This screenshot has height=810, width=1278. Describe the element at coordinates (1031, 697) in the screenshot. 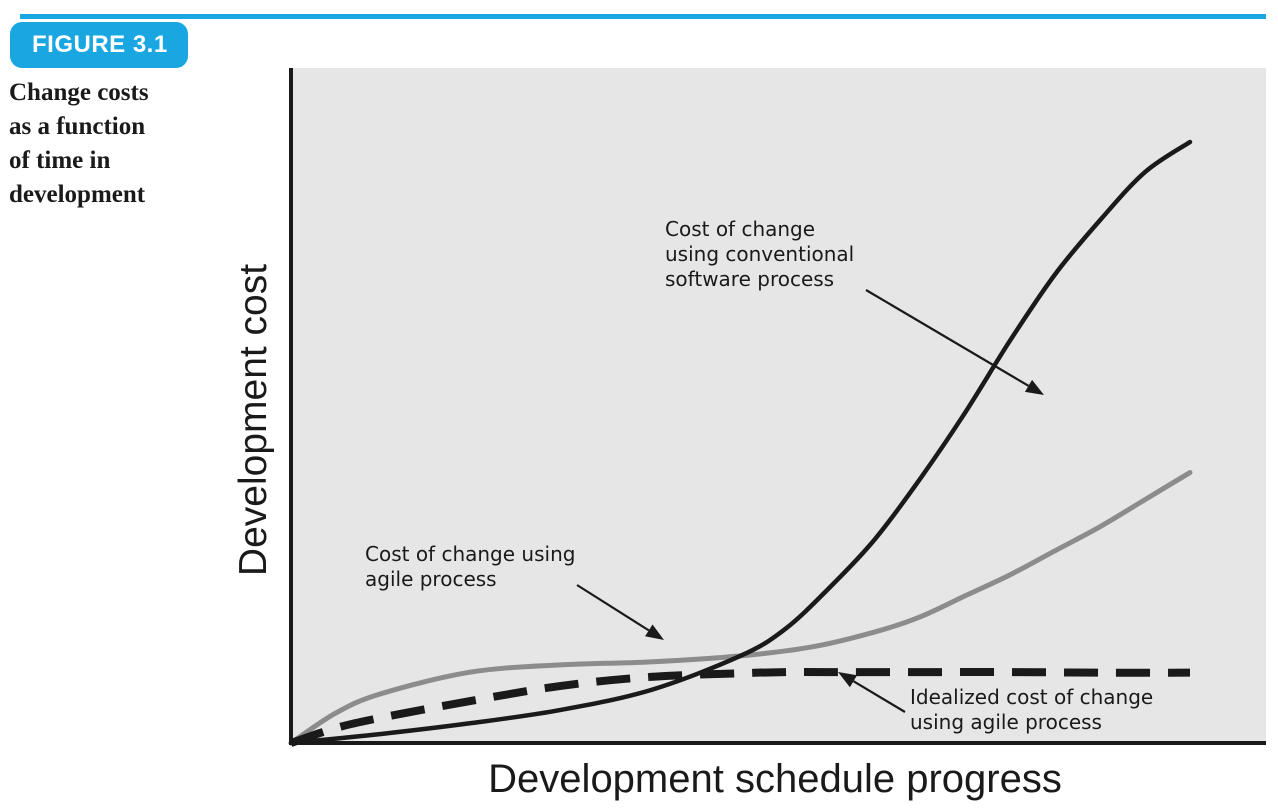

I see `annotation-line: Idealized cost of change` at that location.